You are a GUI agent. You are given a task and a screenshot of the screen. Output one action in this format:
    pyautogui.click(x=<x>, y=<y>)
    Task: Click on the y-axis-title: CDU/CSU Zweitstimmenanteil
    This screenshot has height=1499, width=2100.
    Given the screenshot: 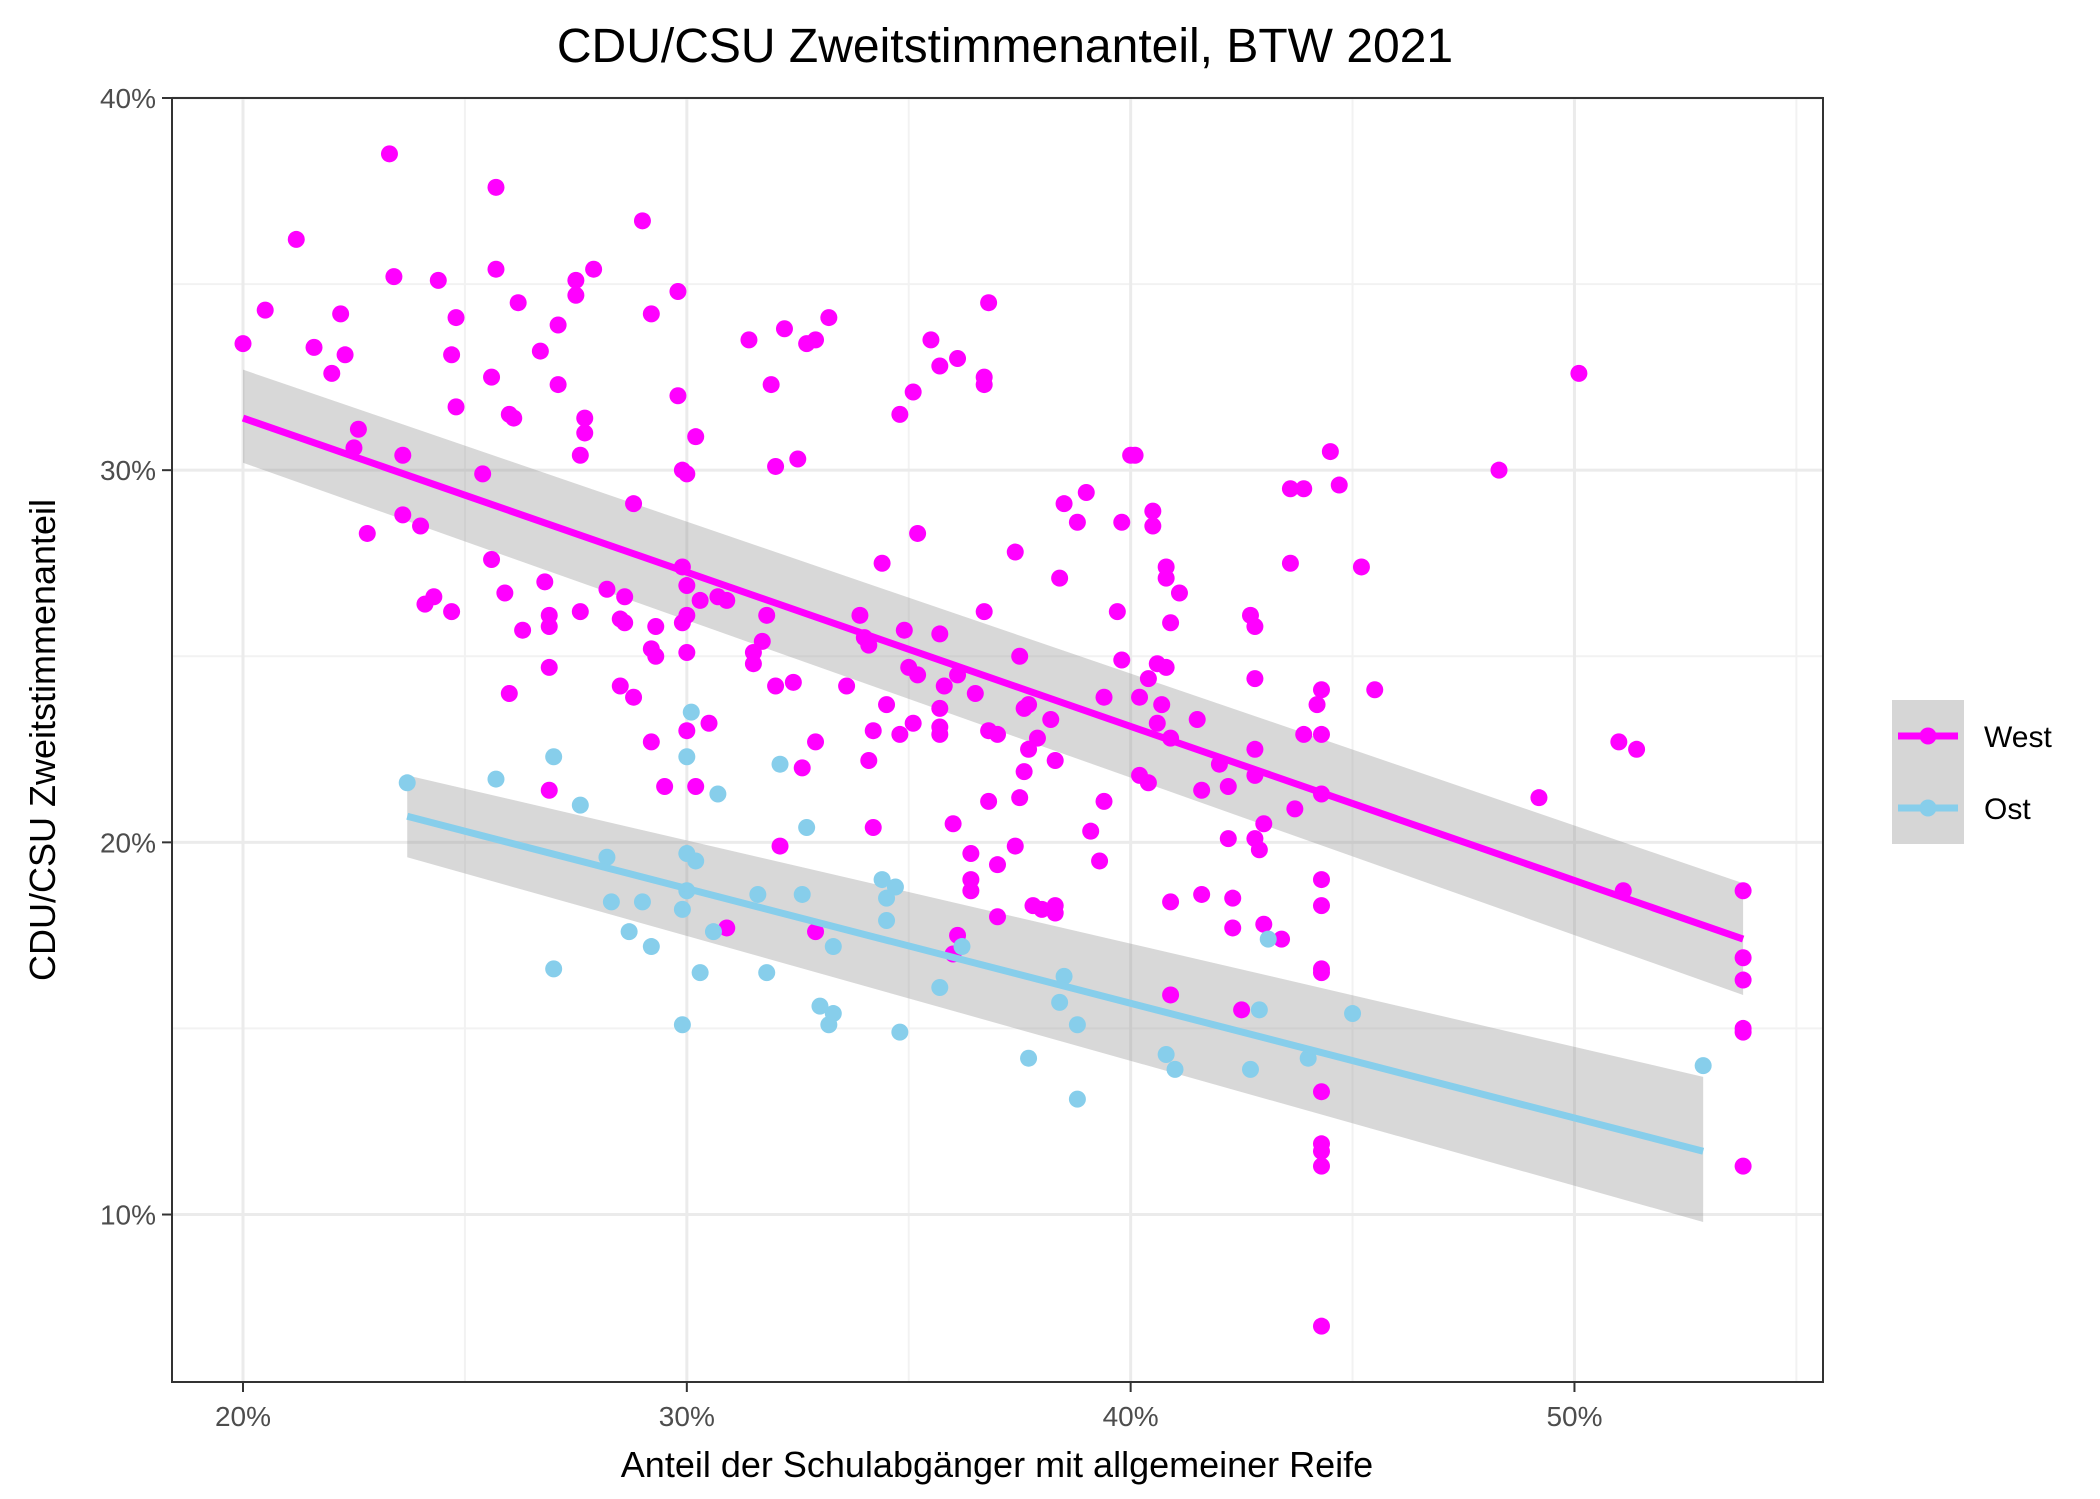 What is the action you would take?
    pyautogui.click(x=42, y=740)
    